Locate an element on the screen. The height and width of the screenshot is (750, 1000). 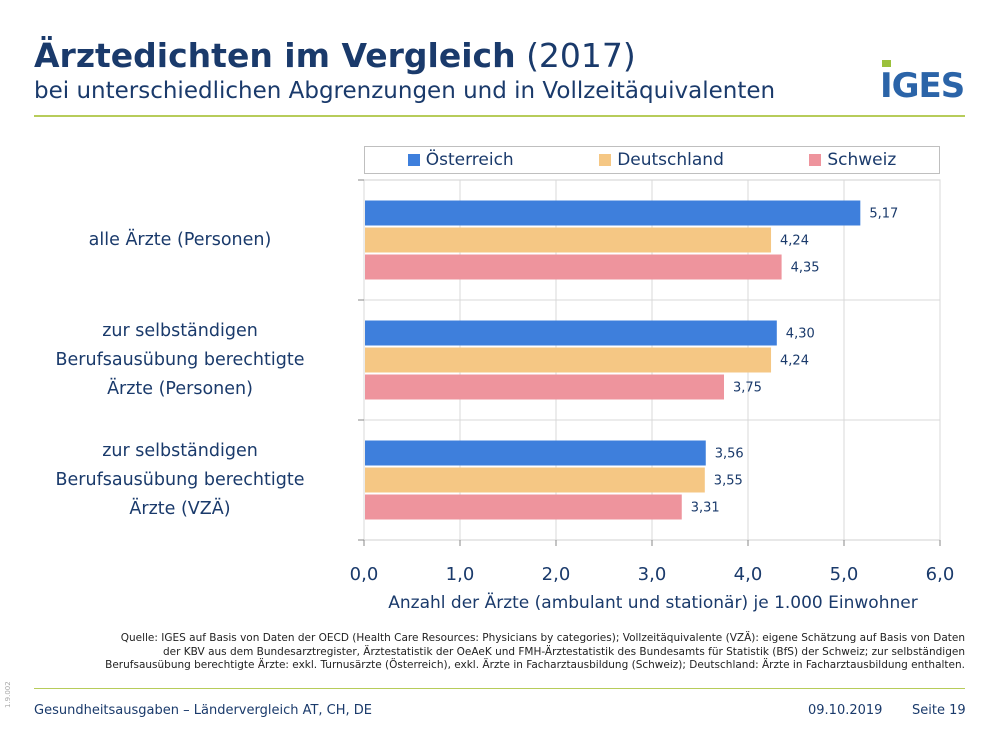
data-label: 4,30 is located at coordinates (800, 334).